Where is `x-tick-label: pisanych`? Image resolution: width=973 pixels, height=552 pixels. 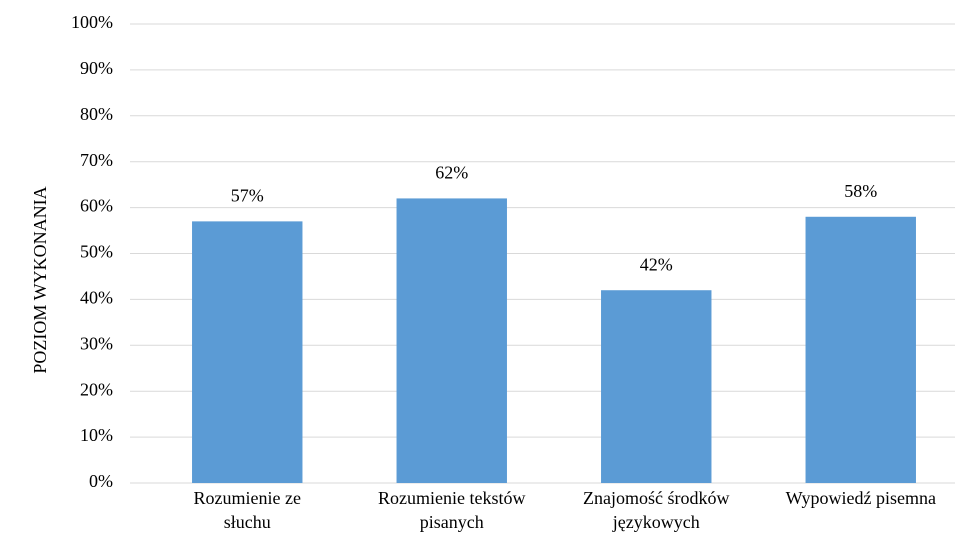
x-tick-label: pisanych is located at coordinates (452, 522).